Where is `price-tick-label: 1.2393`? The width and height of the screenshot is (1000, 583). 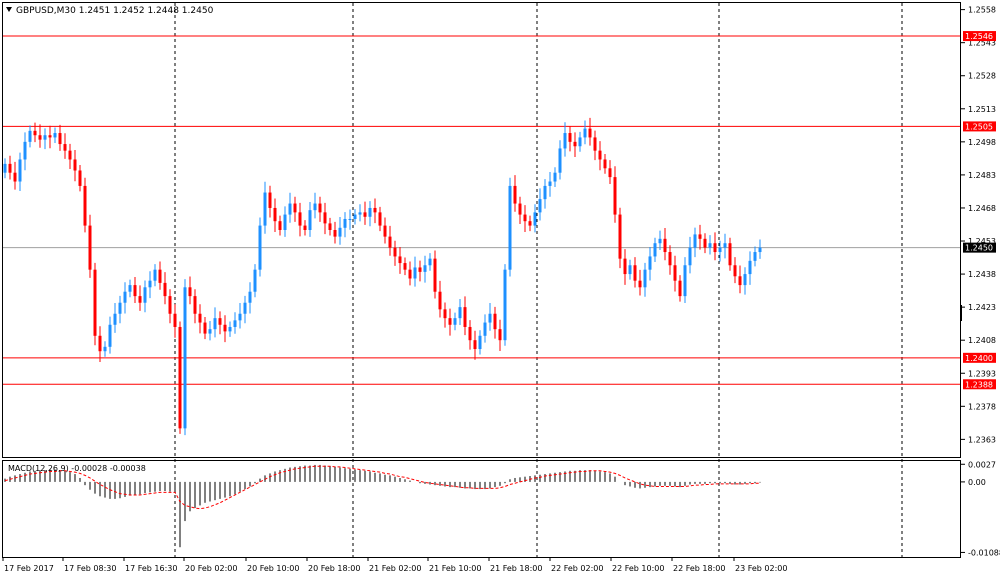
price-tick-label: 1.2393 is located at coordinates (982, 373).